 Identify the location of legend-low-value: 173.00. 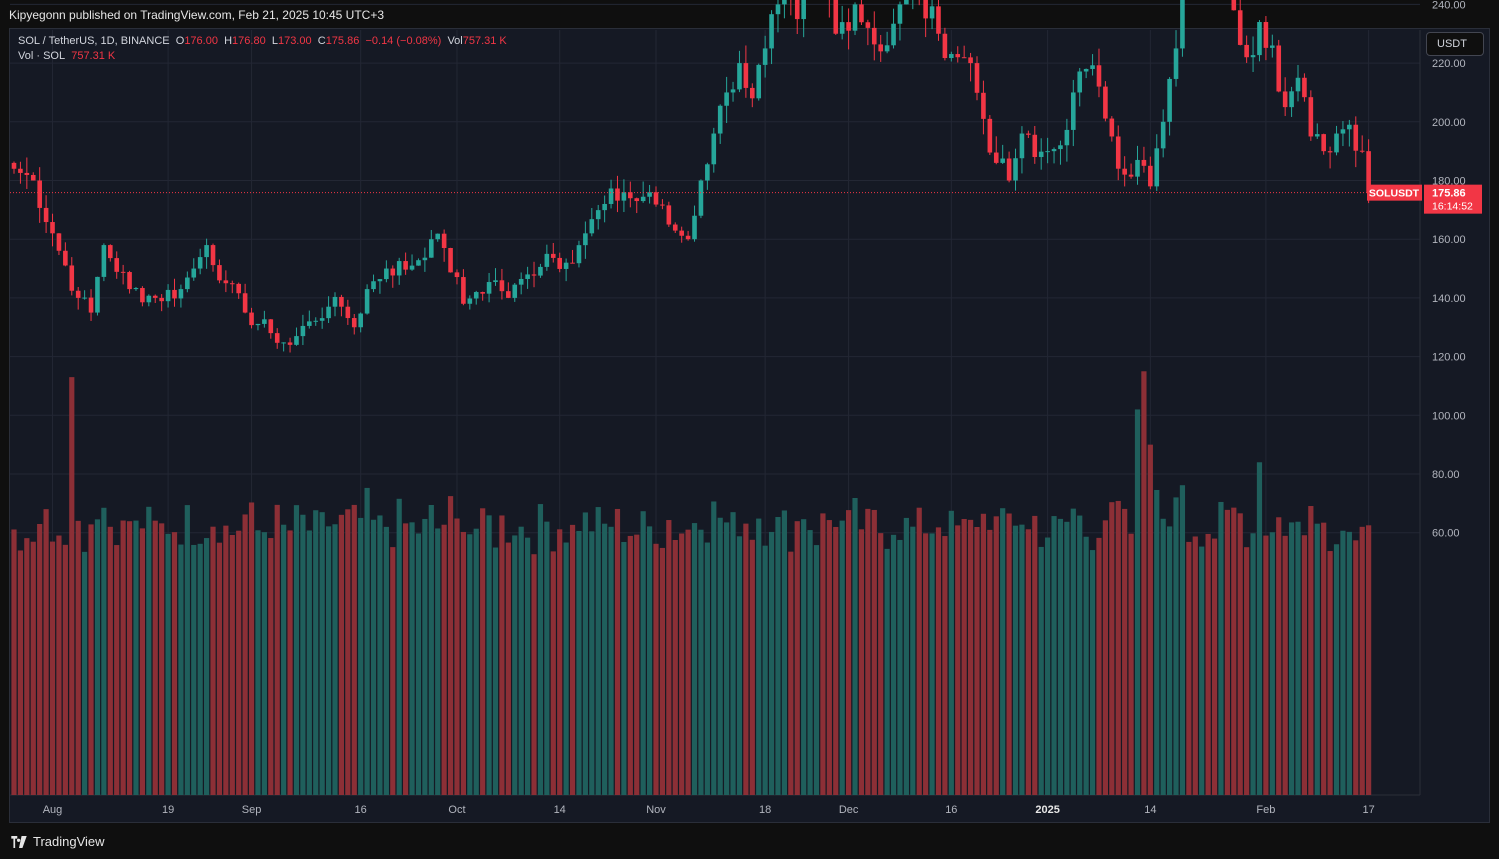
(294, 41).